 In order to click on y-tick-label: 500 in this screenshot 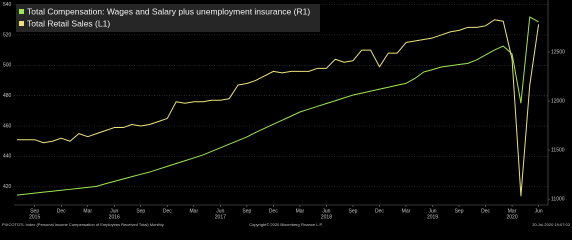, I will do `click(7, 66)`.